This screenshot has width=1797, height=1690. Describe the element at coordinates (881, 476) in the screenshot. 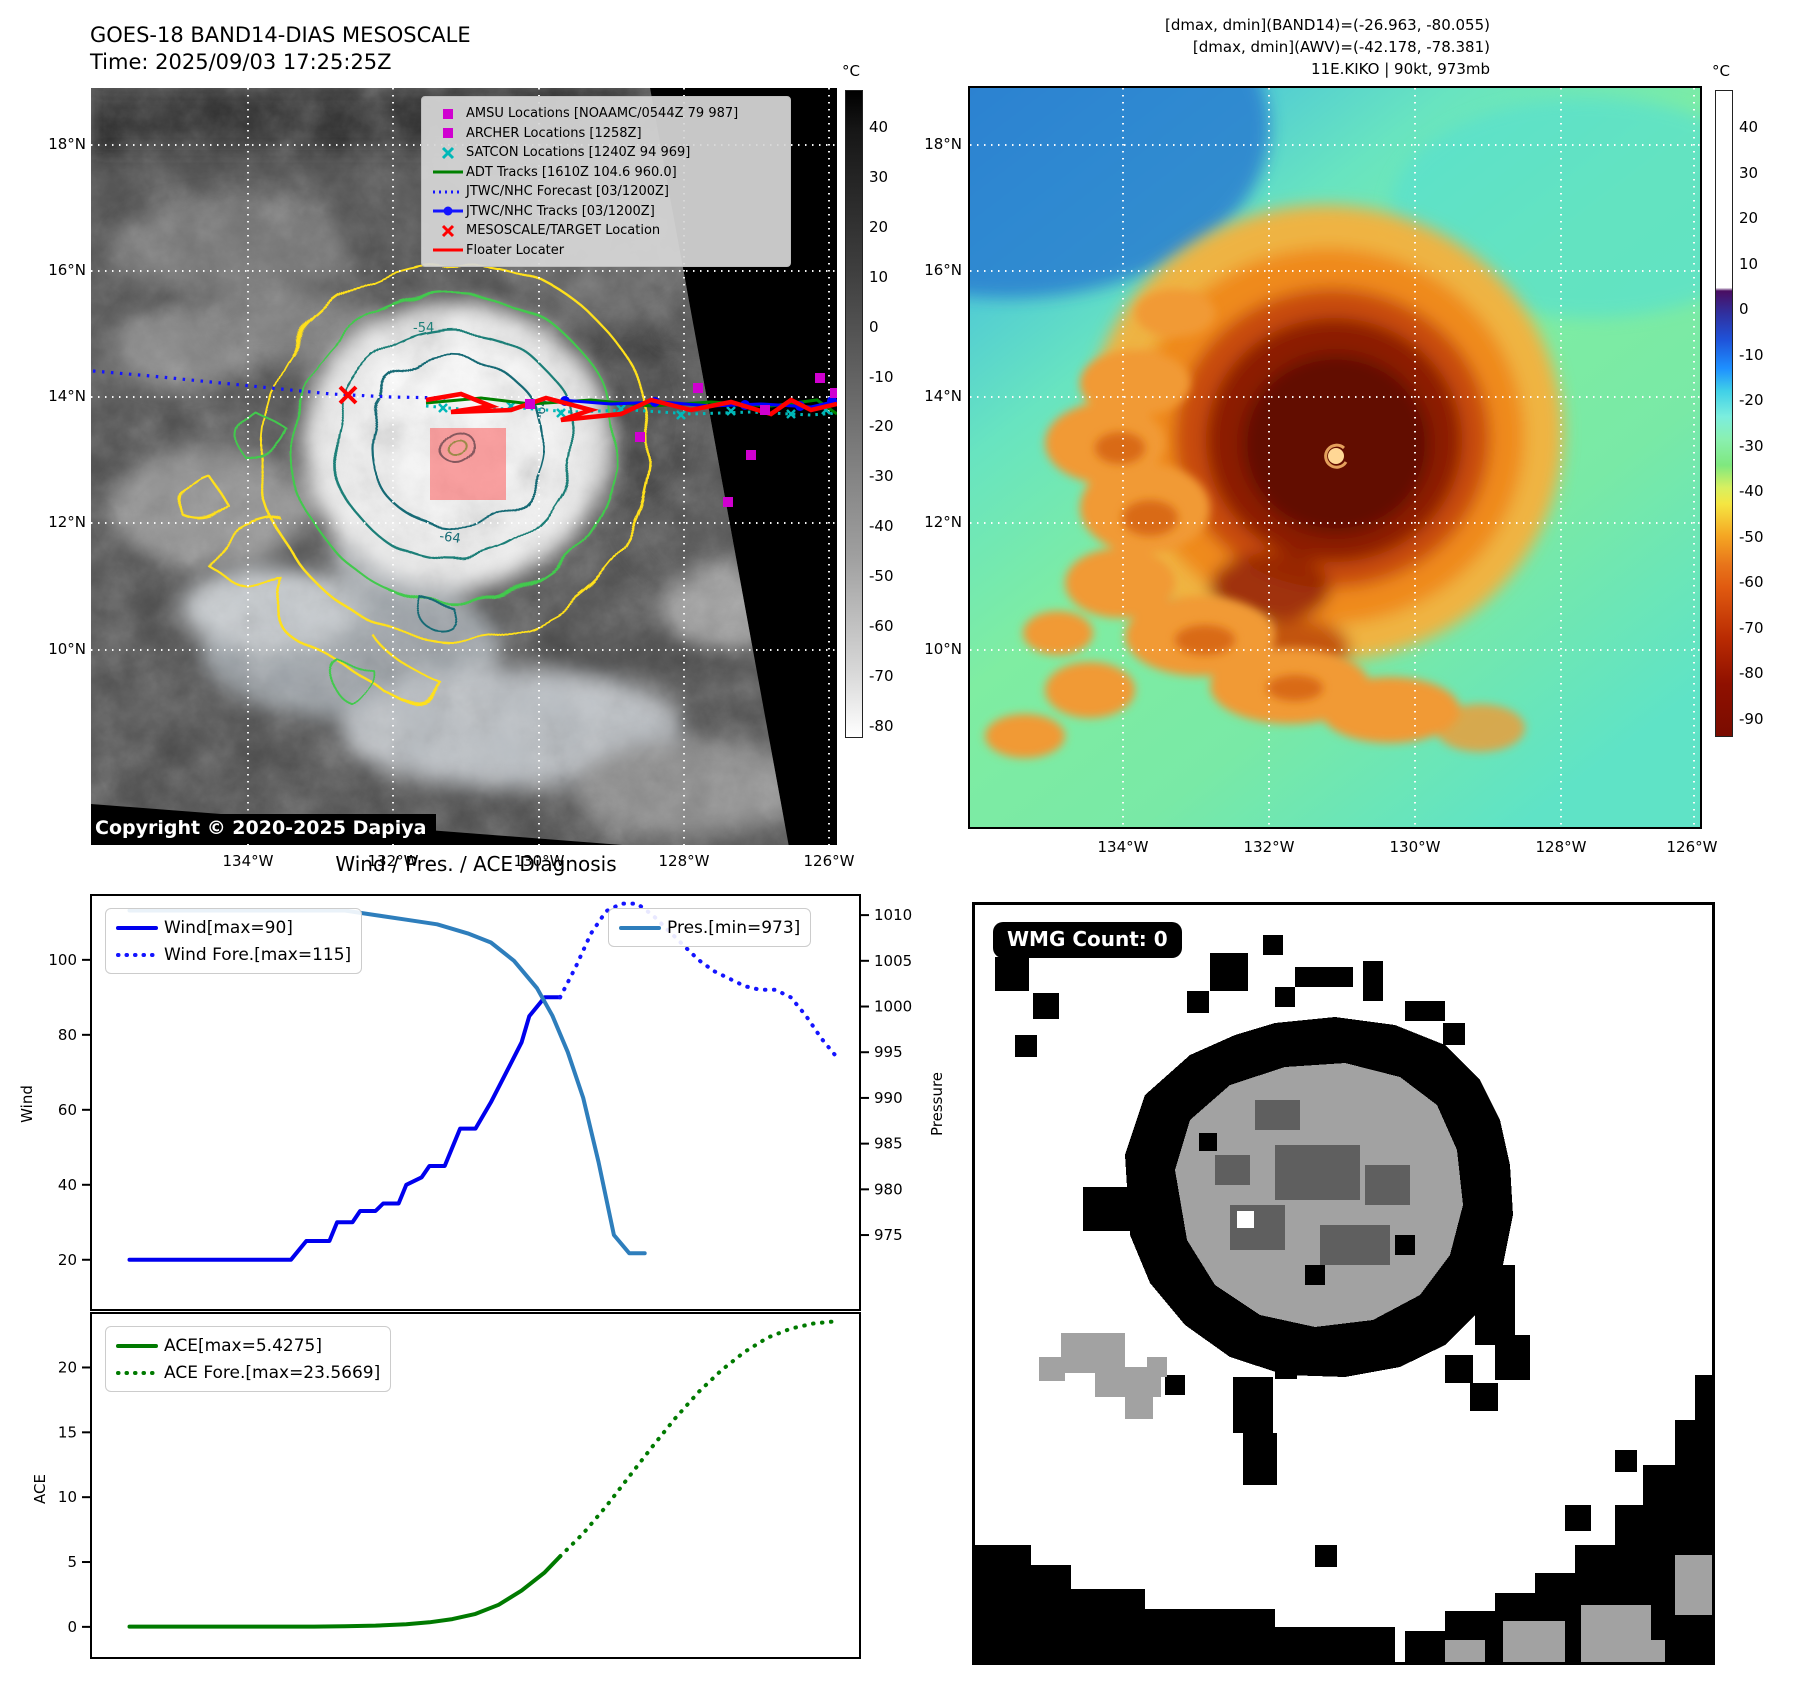

I see `band14-colorbar-tick: -30` at that location.